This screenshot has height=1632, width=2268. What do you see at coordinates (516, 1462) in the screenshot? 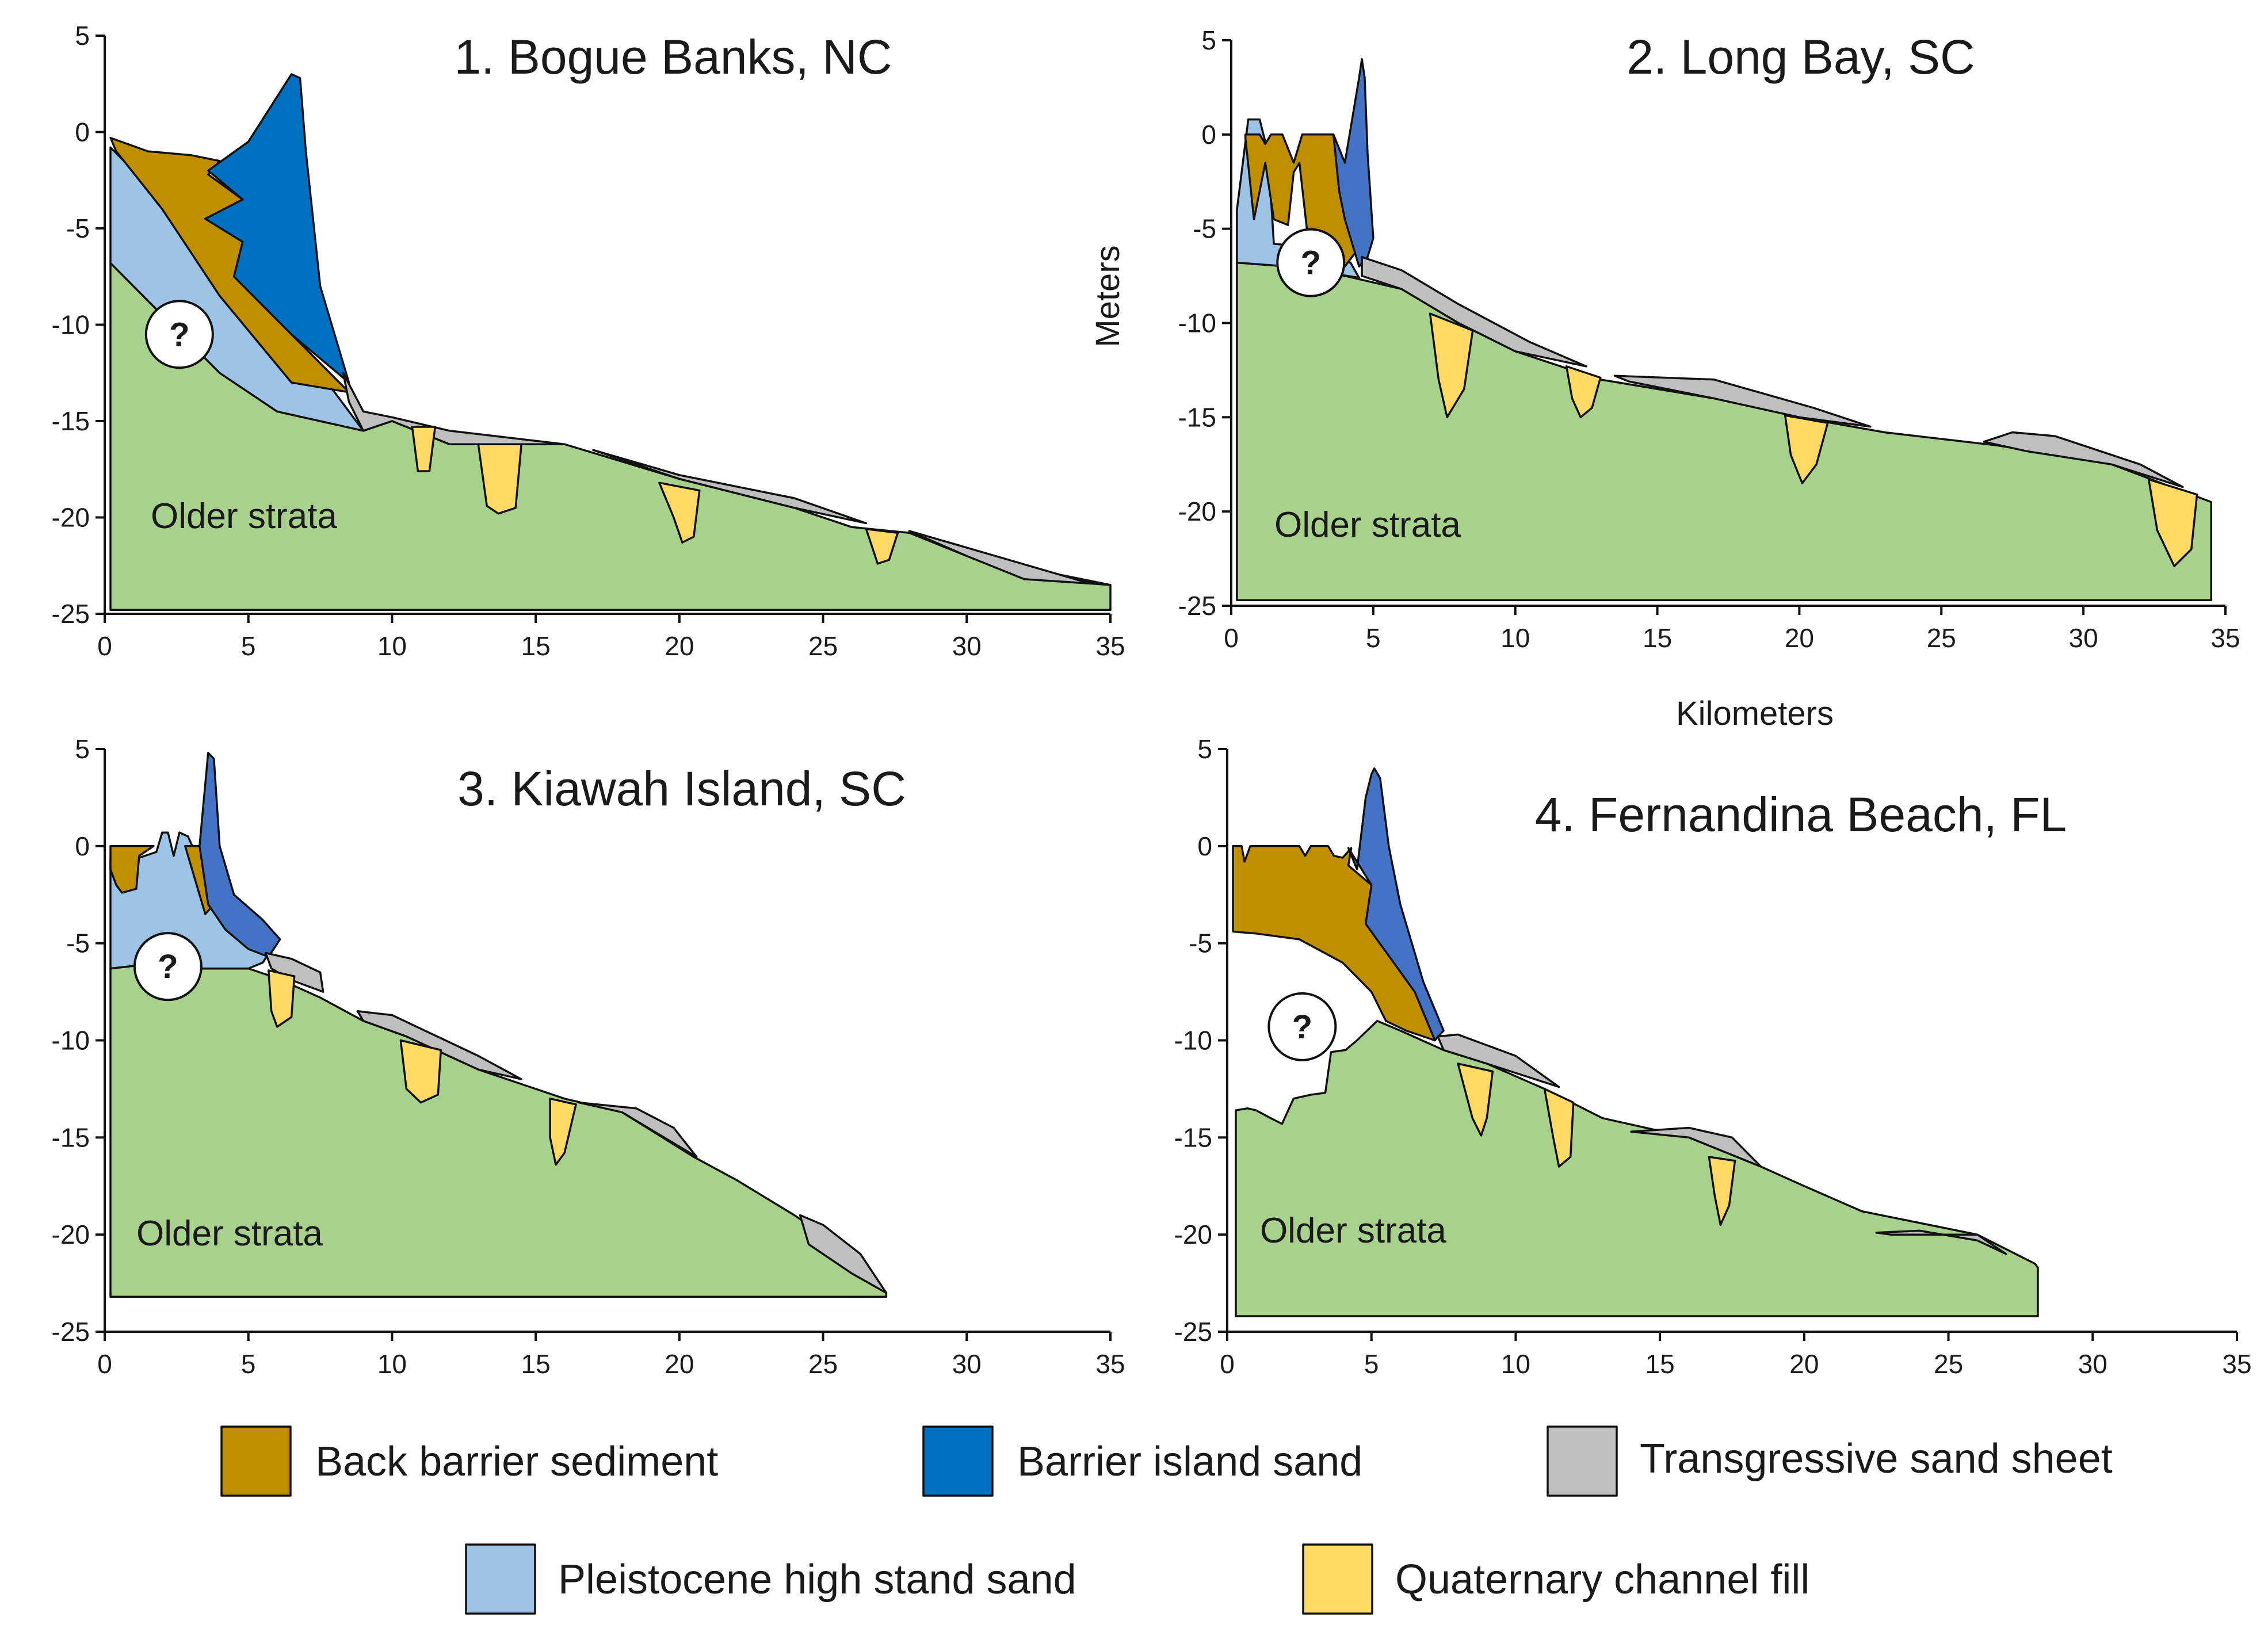
I see `legend-label-back-barrier: Back barrier sediment` at bounding box center [516, 1462].